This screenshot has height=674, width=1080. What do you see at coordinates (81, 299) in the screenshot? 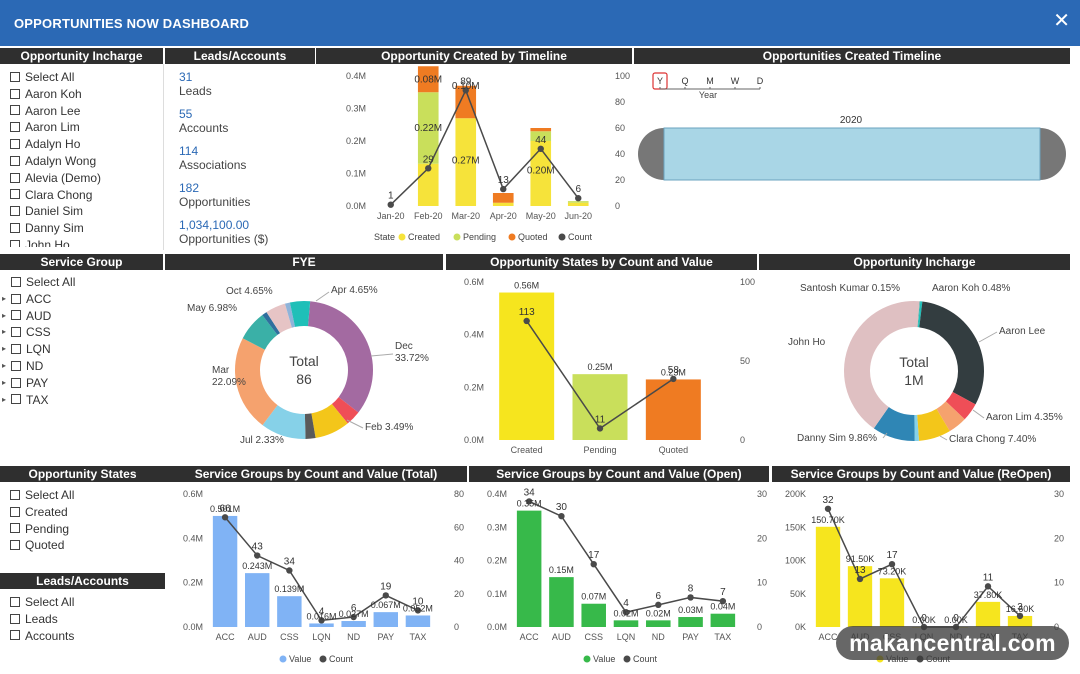
I see `slicer-item: ▸ ACC` at bounding box center [81, 299].